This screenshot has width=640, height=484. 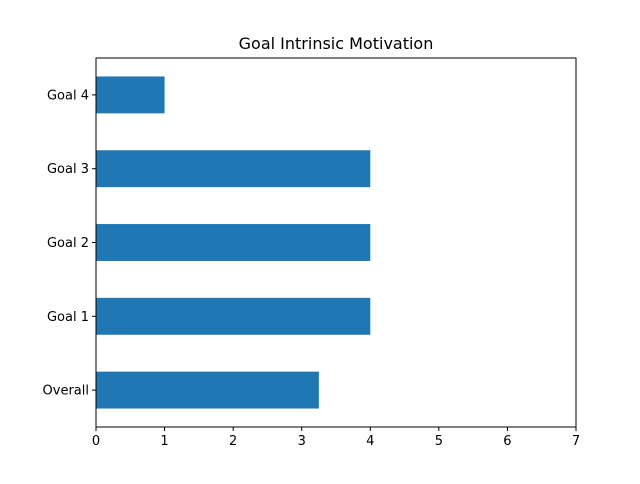 I want to click on y-axis-ticks: Overall Goal 1 Goal 2 Goal 3 Goal 4, so click(x=69, y=243).